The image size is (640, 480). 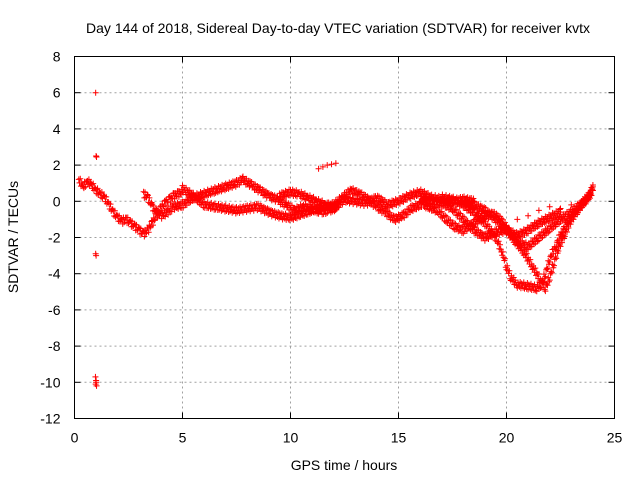 What do you see at coordinates (555, 202) in the screenshot?
I see `series-track-evening` at bounding box center [555, 202].